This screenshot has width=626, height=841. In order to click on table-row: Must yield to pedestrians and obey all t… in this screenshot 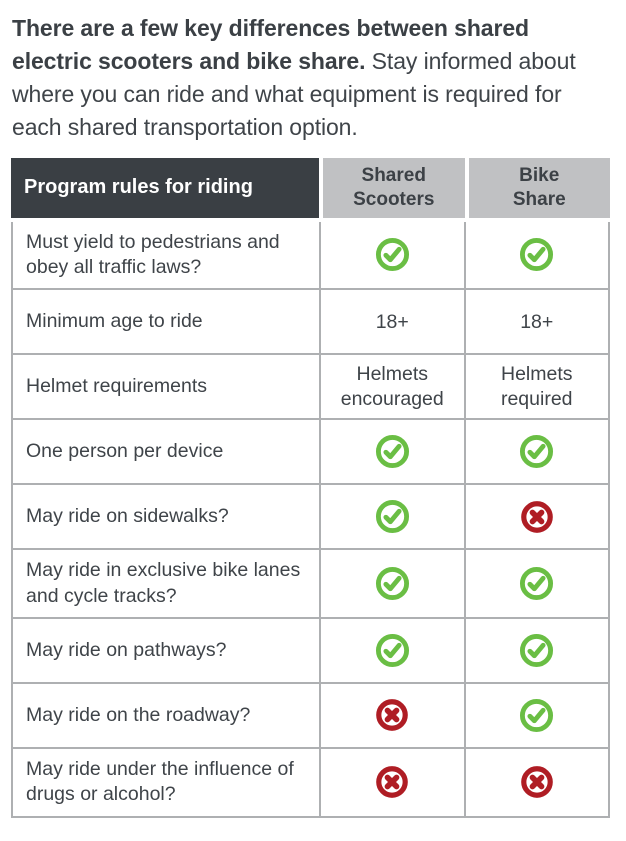, I will do `click(311, 255)`.